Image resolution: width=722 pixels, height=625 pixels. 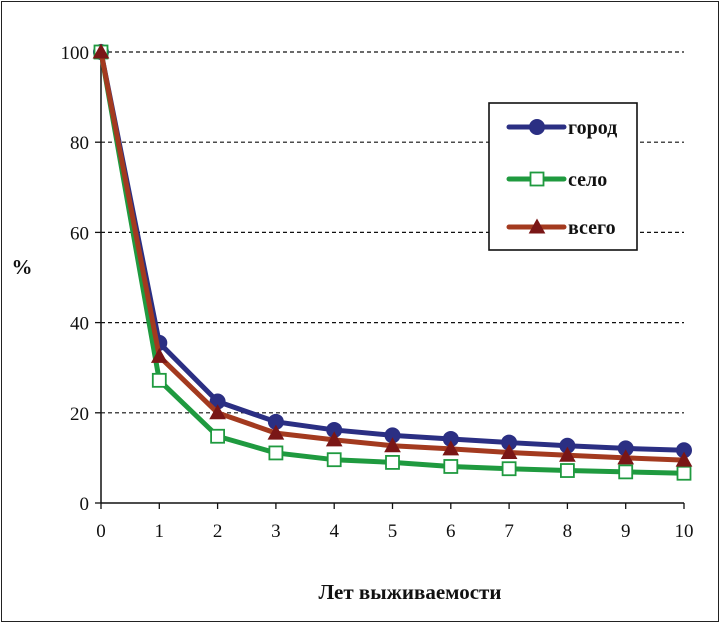 I want to click on x-tick-label-2: 2, so click(x=218, y=531).